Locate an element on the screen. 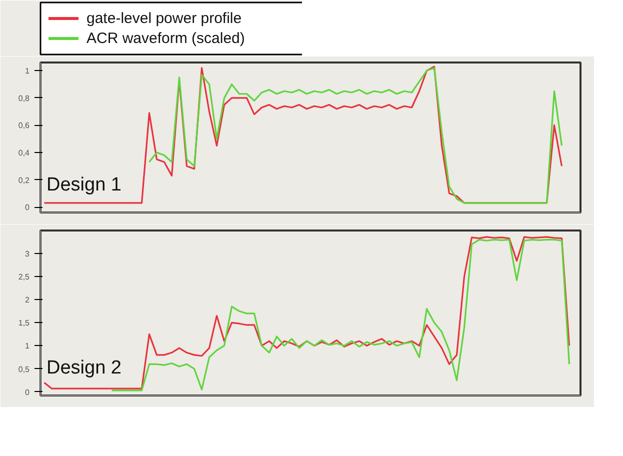  y-tick-label: 2 is located at coordinates (27, 300).